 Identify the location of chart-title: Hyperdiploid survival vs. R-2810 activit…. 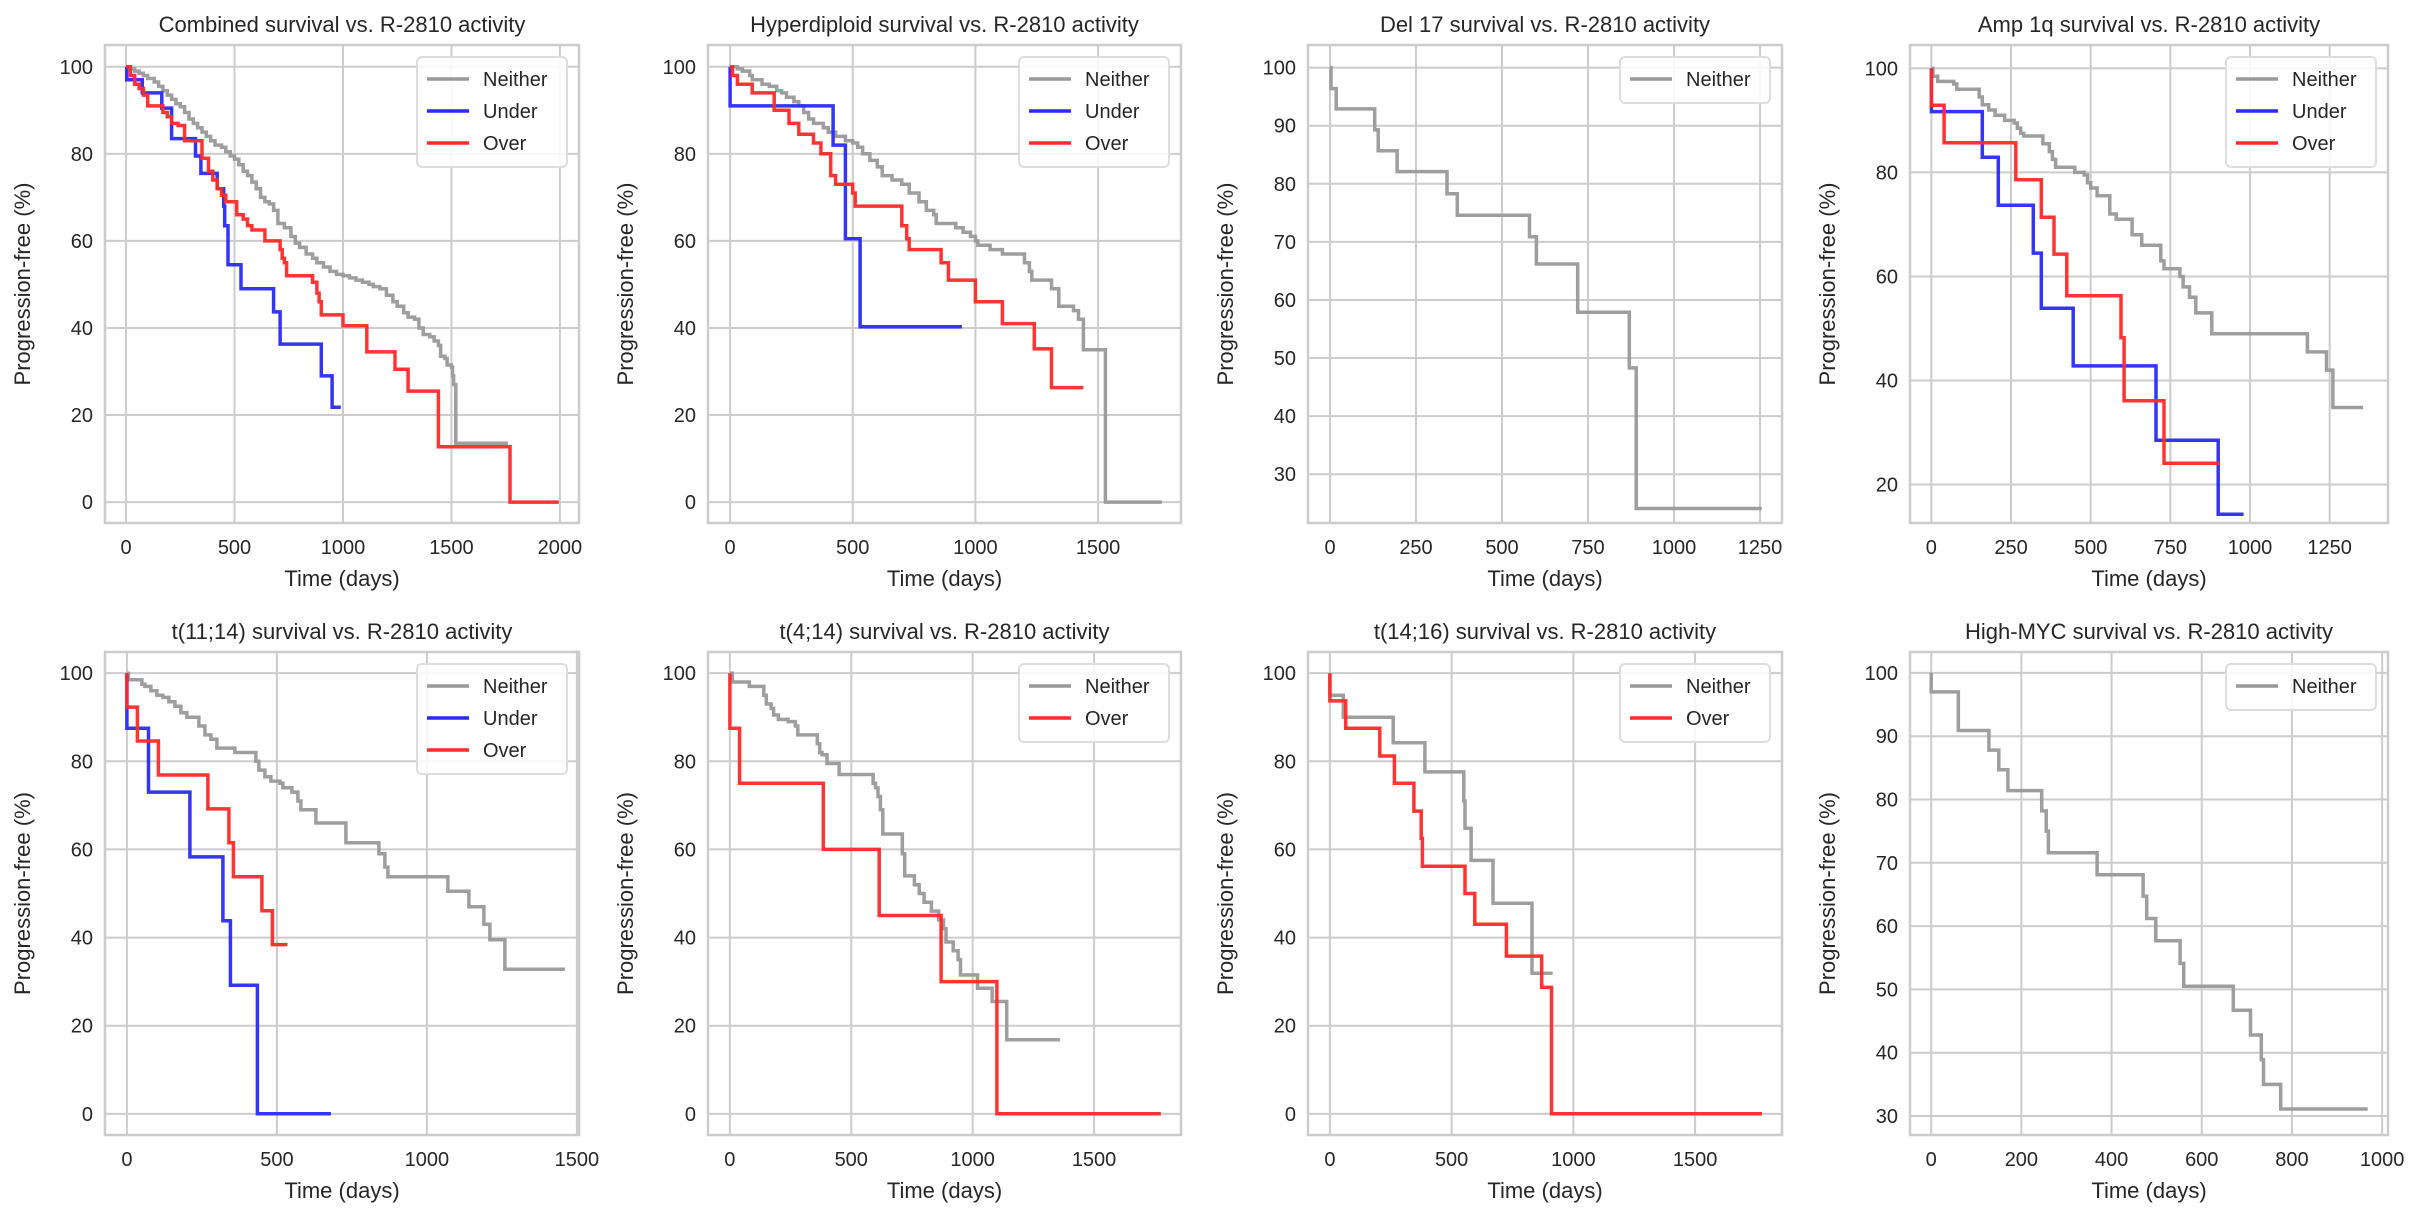
(944, 24).